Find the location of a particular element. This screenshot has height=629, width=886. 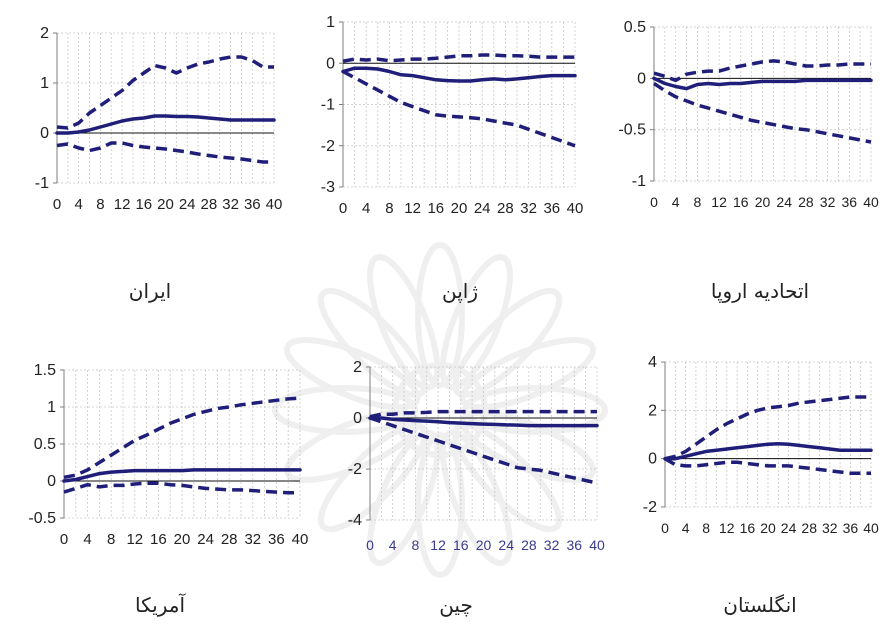

y-tick-label: -4 is located at coordinates (355, 520).